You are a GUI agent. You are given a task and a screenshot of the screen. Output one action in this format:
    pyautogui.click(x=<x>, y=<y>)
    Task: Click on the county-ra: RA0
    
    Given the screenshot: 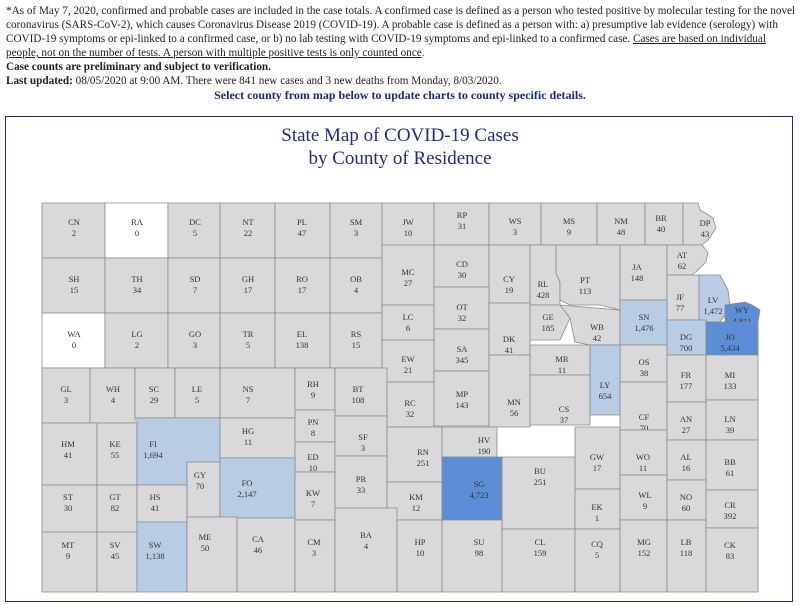 What is the action you would take?
    pyautogui.click(x=136, y=230)
    